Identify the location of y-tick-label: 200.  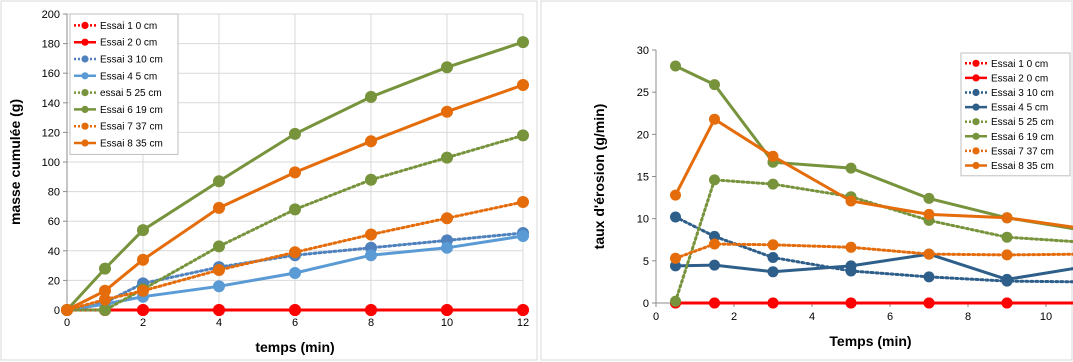
(51, 15).